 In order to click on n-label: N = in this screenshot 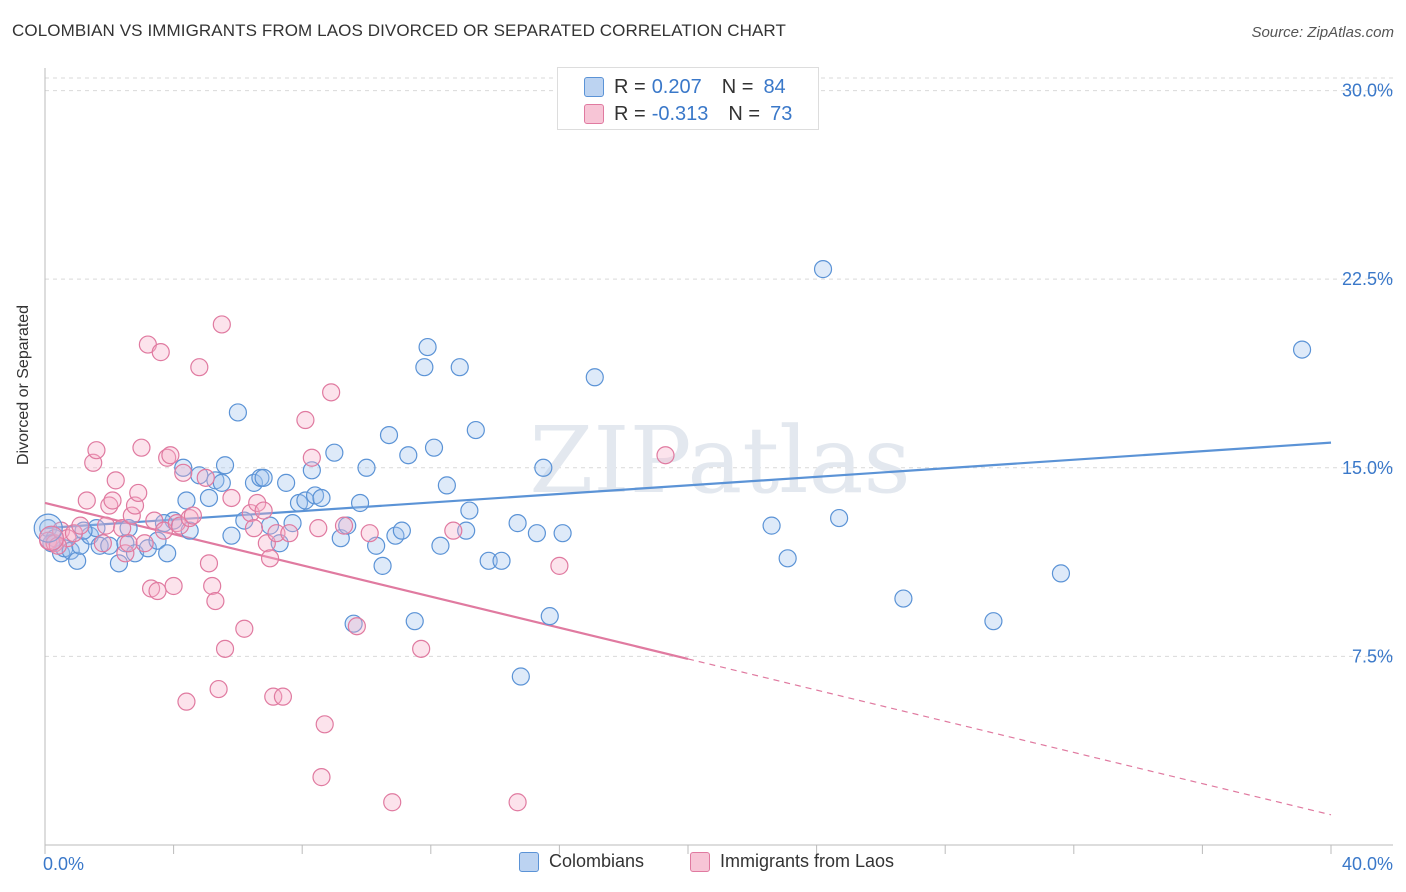, I will do `click(744, 113)`.